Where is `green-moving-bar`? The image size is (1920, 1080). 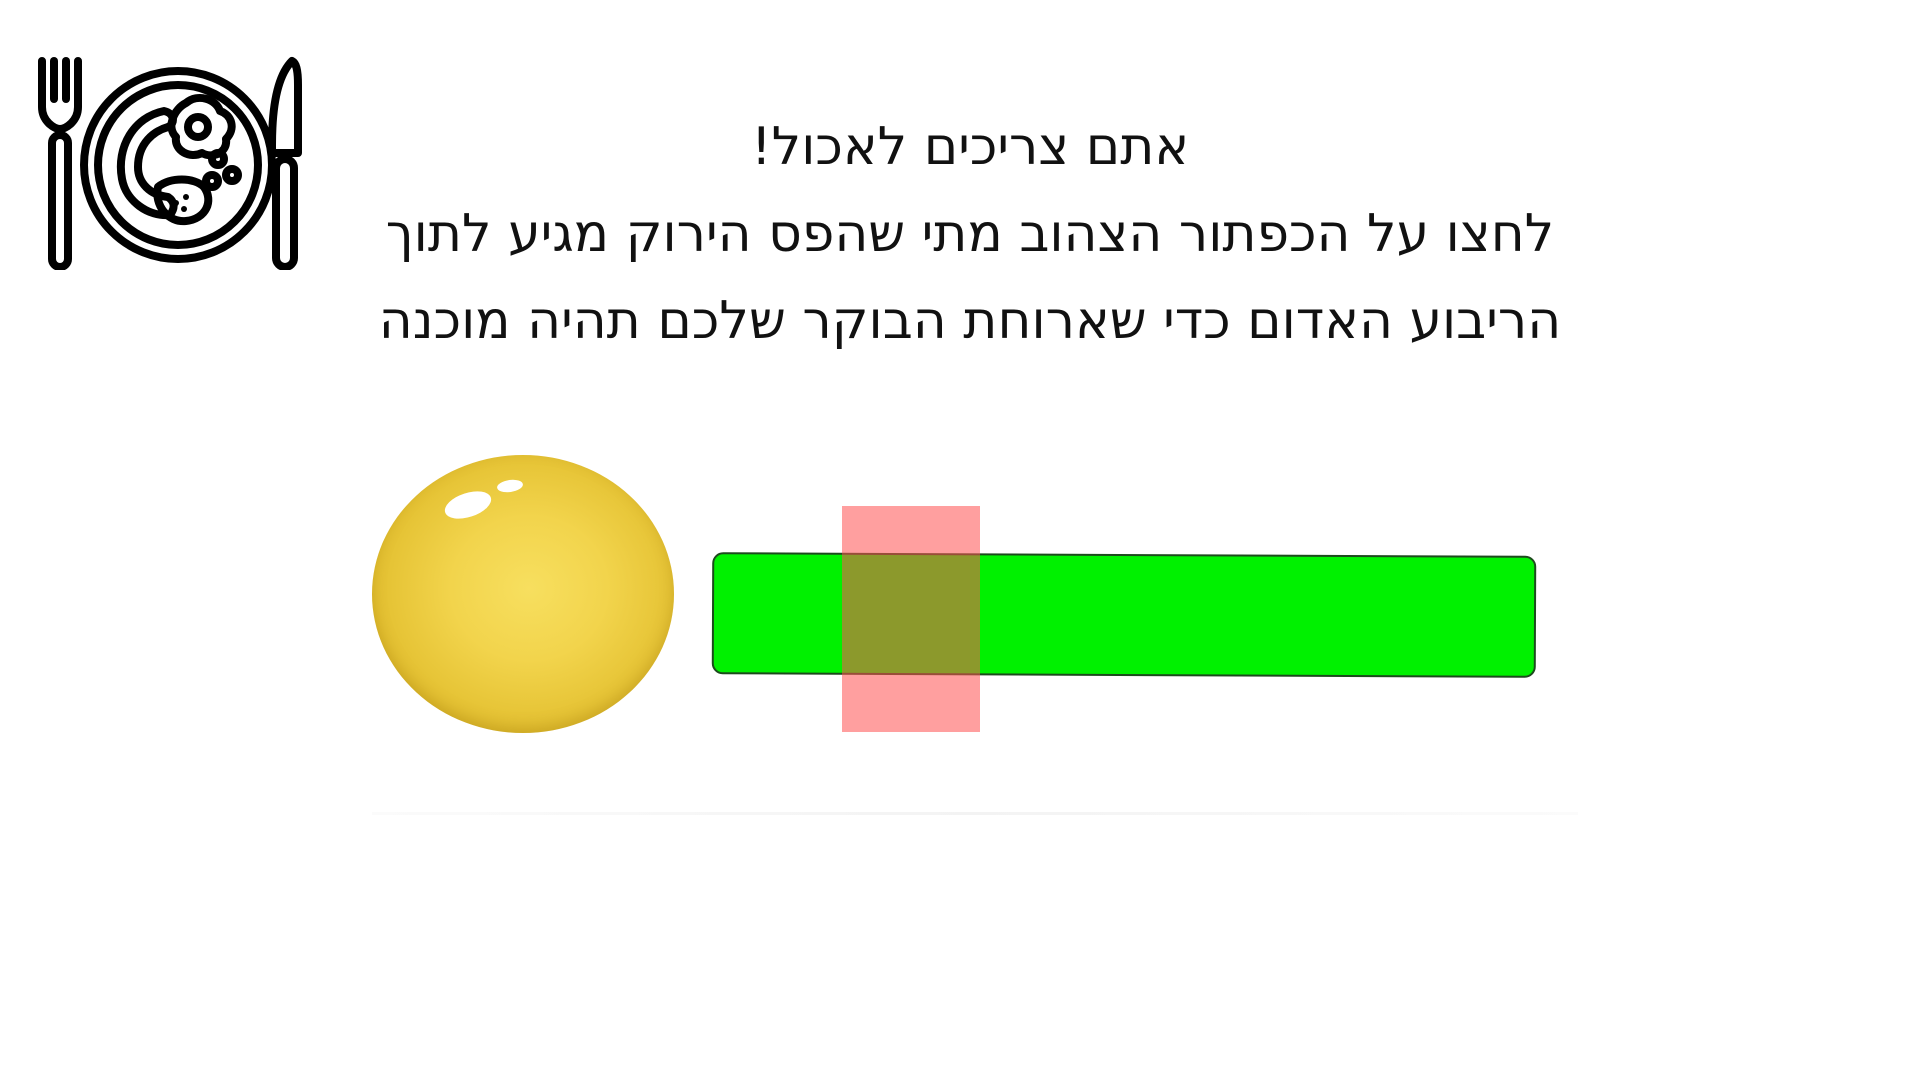 green-moving-bar is located at coordinates (1124, 615).